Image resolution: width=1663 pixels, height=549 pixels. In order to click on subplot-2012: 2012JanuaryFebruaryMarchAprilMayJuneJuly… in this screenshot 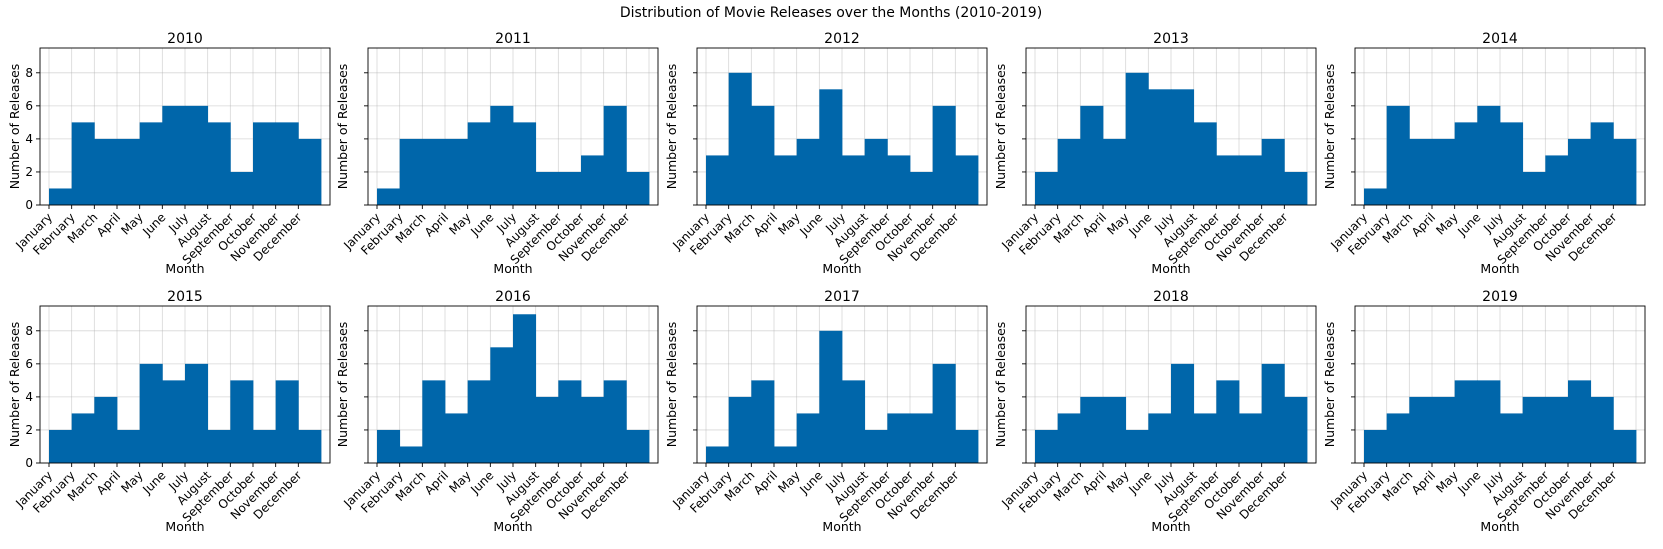, I will do `click(826, 153)`.